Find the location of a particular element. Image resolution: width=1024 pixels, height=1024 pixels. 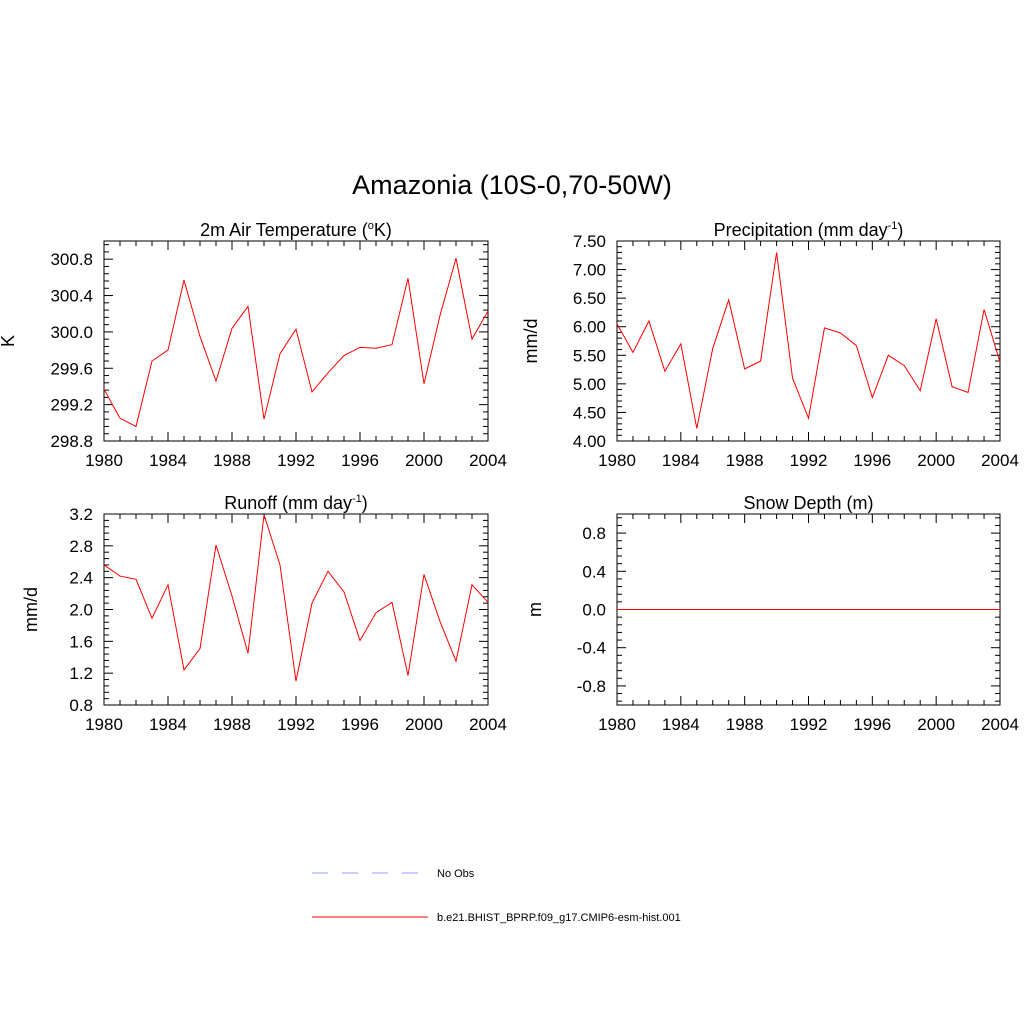

panel-title: Precipitation (mm day-1) is located at coordinates (809, 230).